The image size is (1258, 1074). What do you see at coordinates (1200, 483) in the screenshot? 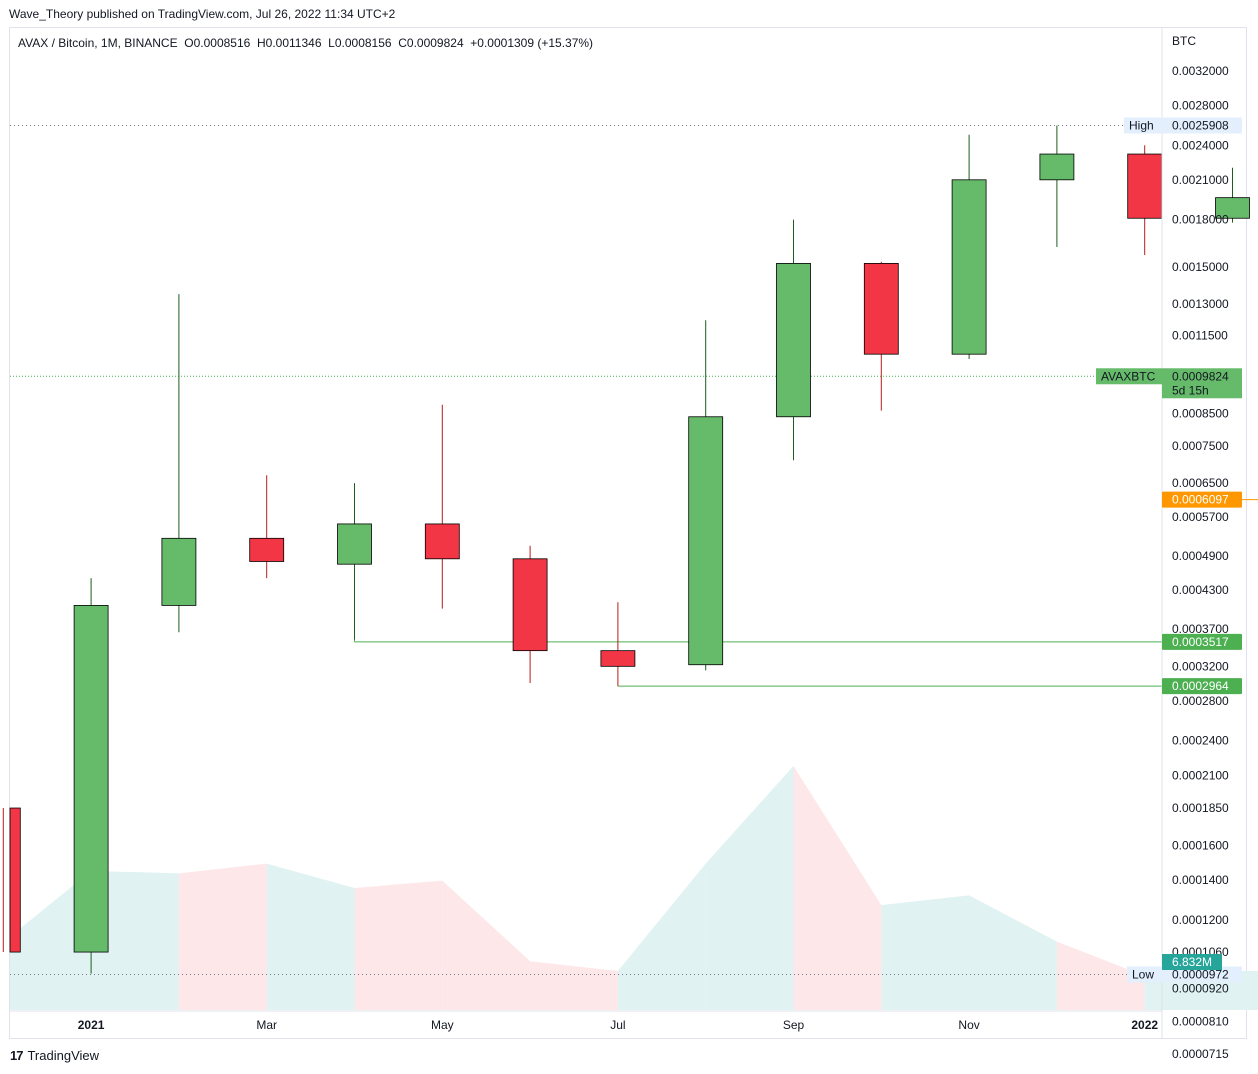
I see `price-tick-10: 0.0006500` at bounding box center [1200, 483].